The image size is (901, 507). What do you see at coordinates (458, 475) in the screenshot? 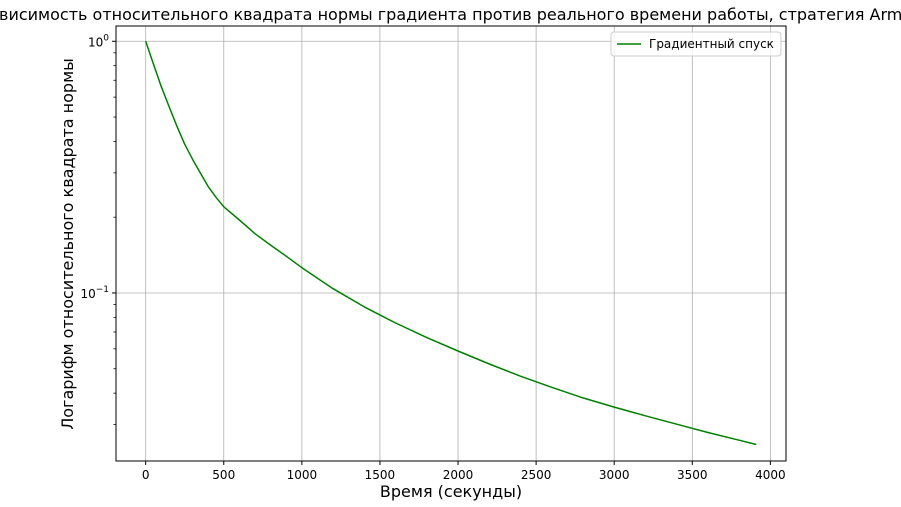
I see `x-tick-label: 2000` at bounding box center [458, 475].